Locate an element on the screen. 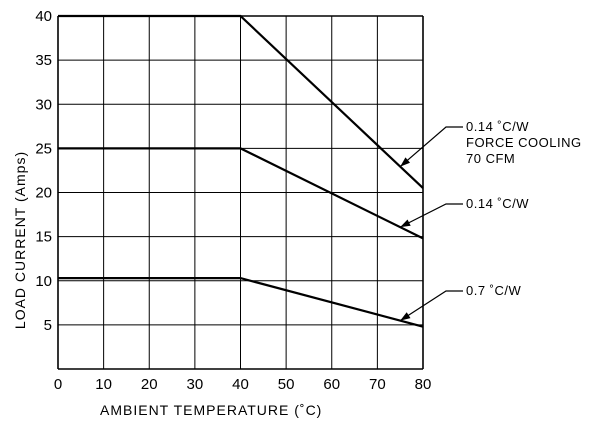  y-axis-title: LOAD CURRENT (Amps) is located at coordinates (20, 240).